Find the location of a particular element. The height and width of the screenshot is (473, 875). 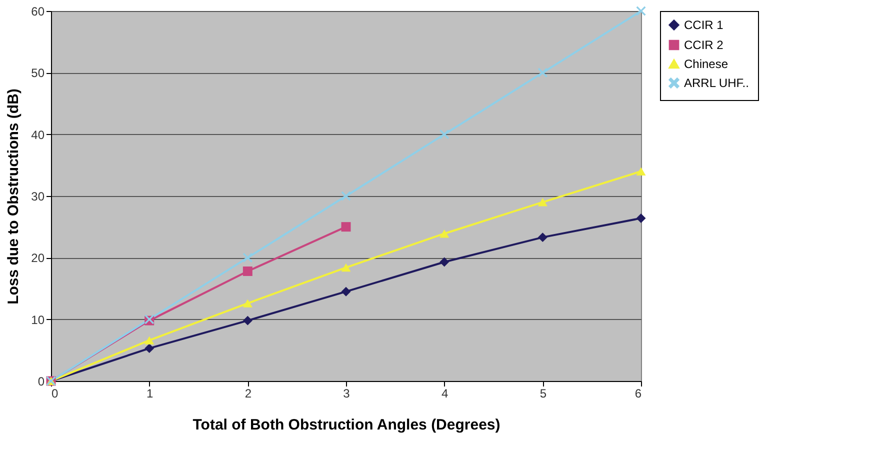

y-tick-label: 20 is located at coordinates (38, 258).